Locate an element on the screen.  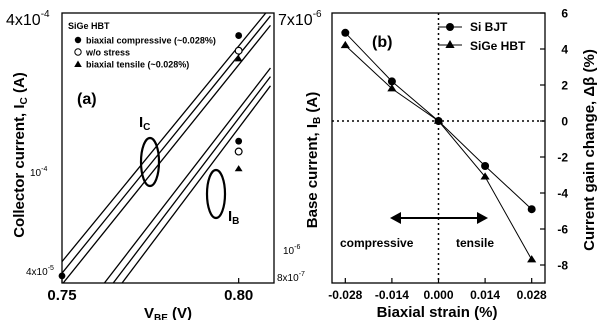
panel-a-legend-item-tensile: biaxial tensile (~0.028%) is located at coordinates (131, 65).